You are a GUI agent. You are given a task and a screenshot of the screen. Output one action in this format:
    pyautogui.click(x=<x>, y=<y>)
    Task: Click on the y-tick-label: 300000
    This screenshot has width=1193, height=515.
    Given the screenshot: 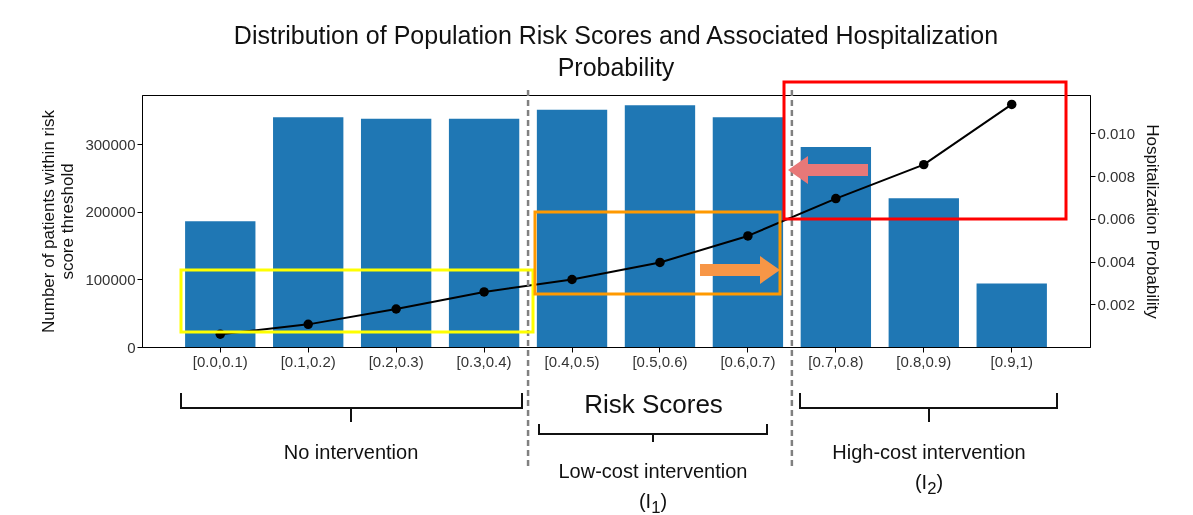 What is the action you would take?
    pyautogui.click(x=110, y=144)
    